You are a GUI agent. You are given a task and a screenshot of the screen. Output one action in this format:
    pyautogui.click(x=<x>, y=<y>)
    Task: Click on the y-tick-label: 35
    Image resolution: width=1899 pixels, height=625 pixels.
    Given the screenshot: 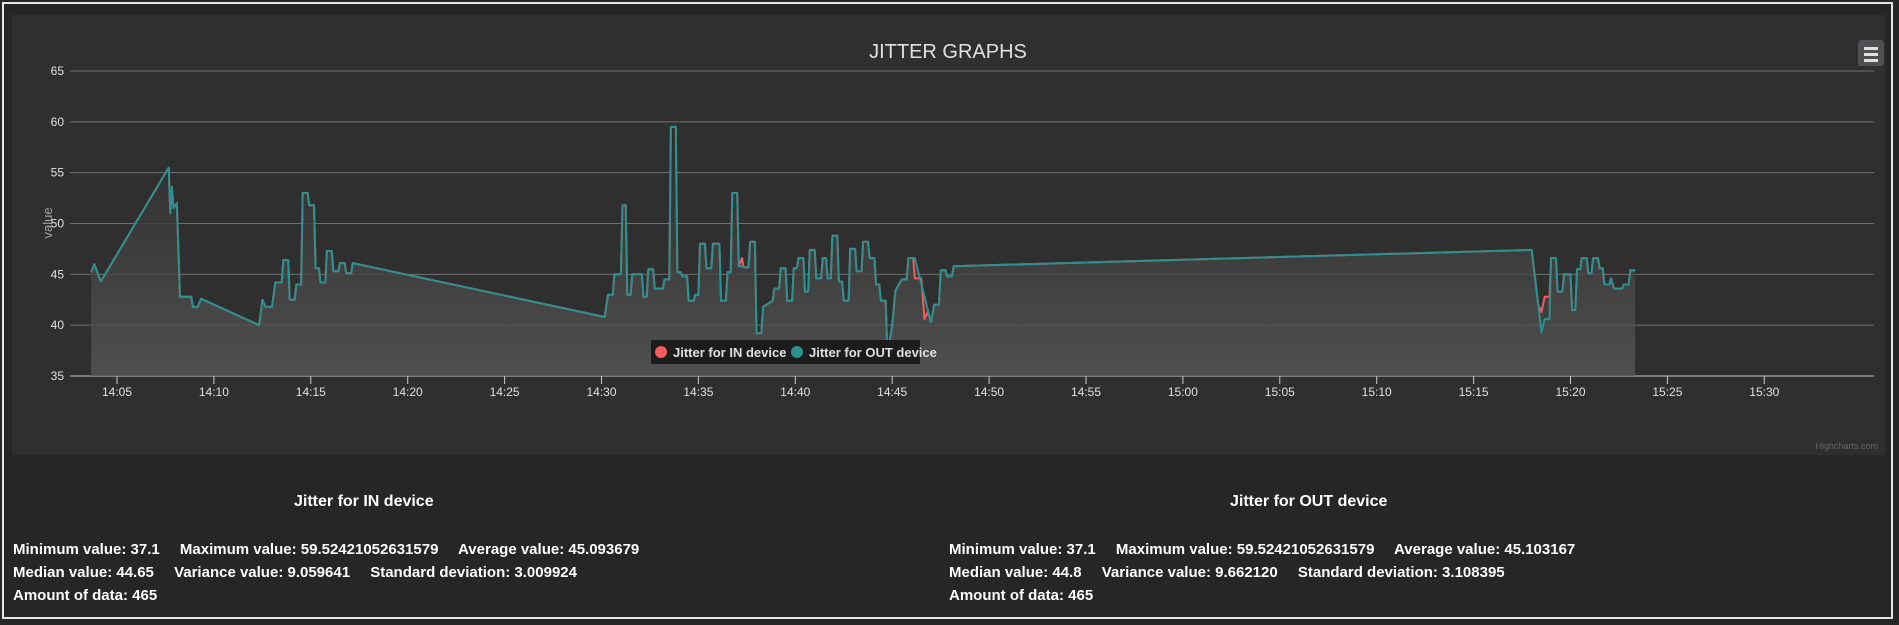 What is the action you would take?
    pyautogui.click(x=58, y=376)
    